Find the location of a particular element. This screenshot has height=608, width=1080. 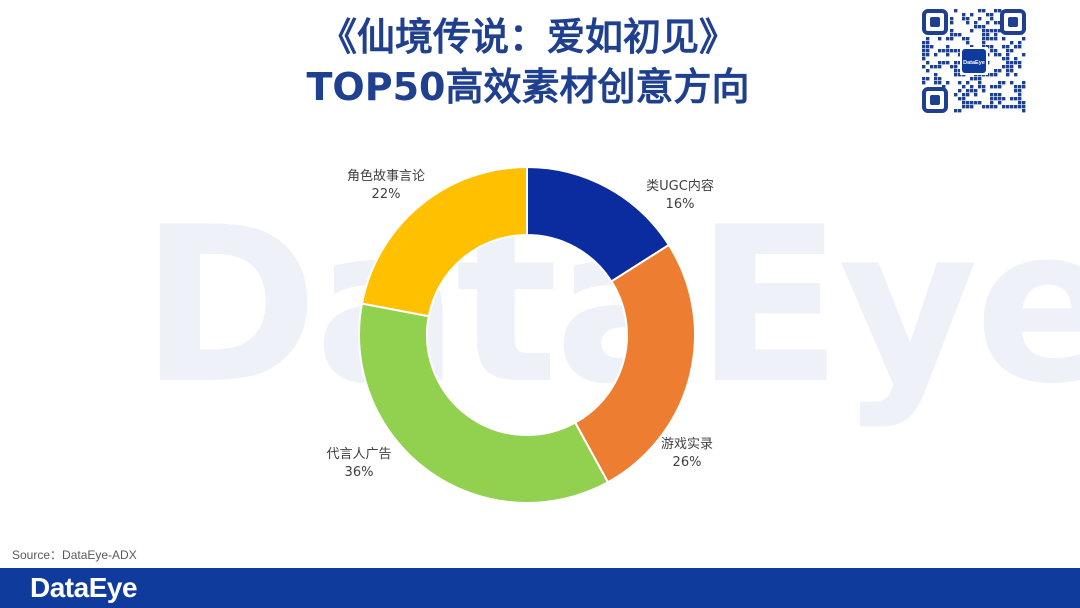

page-subtitle: TOP50高效素材创意方向 is located at coordinates (528, 87).